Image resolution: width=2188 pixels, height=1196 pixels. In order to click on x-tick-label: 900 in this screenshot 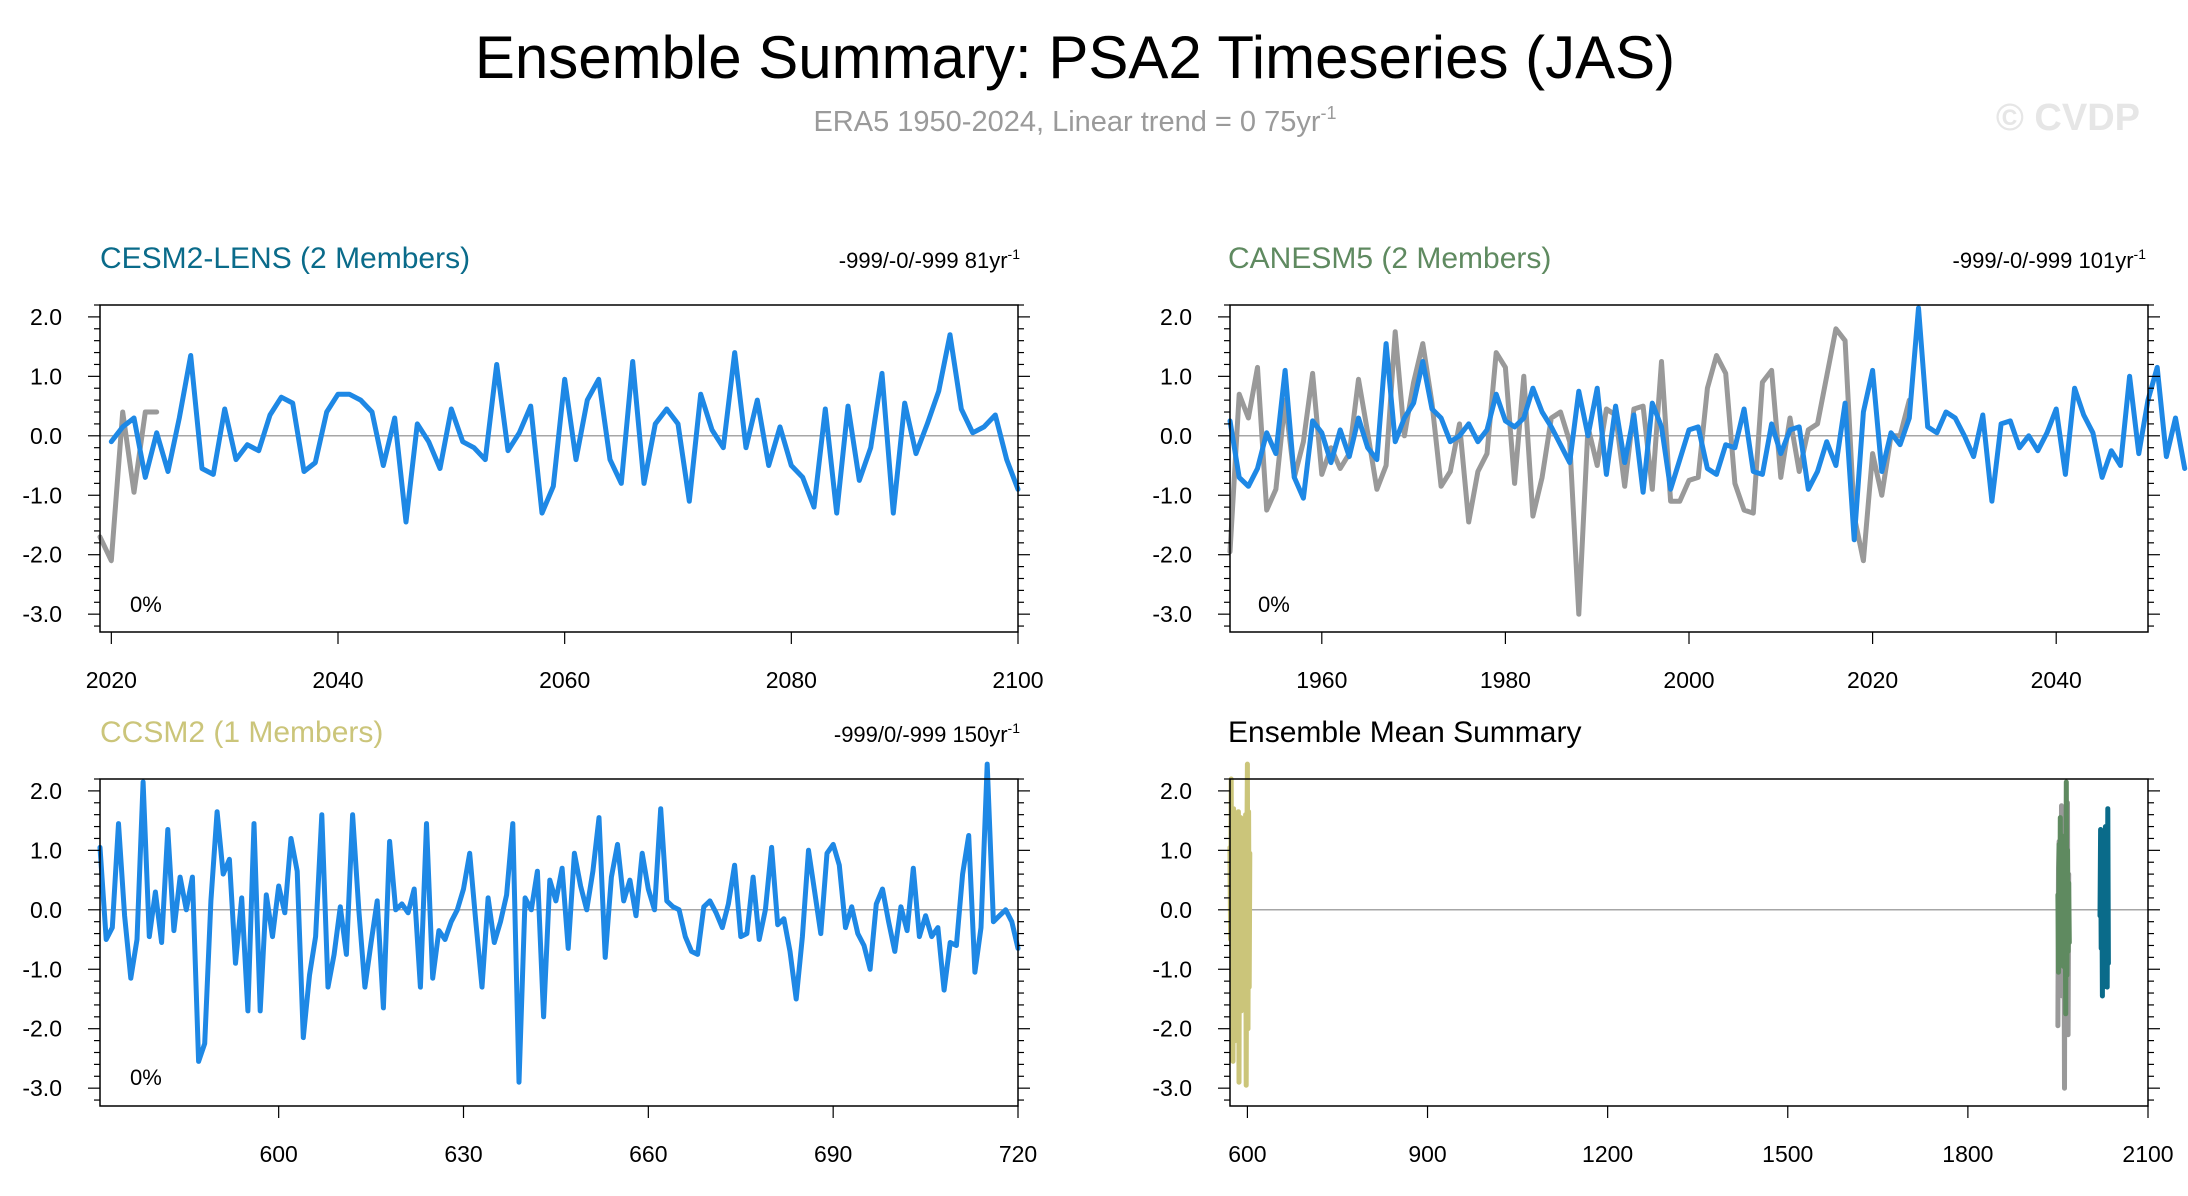, I will do `click(1427, 1154)`.